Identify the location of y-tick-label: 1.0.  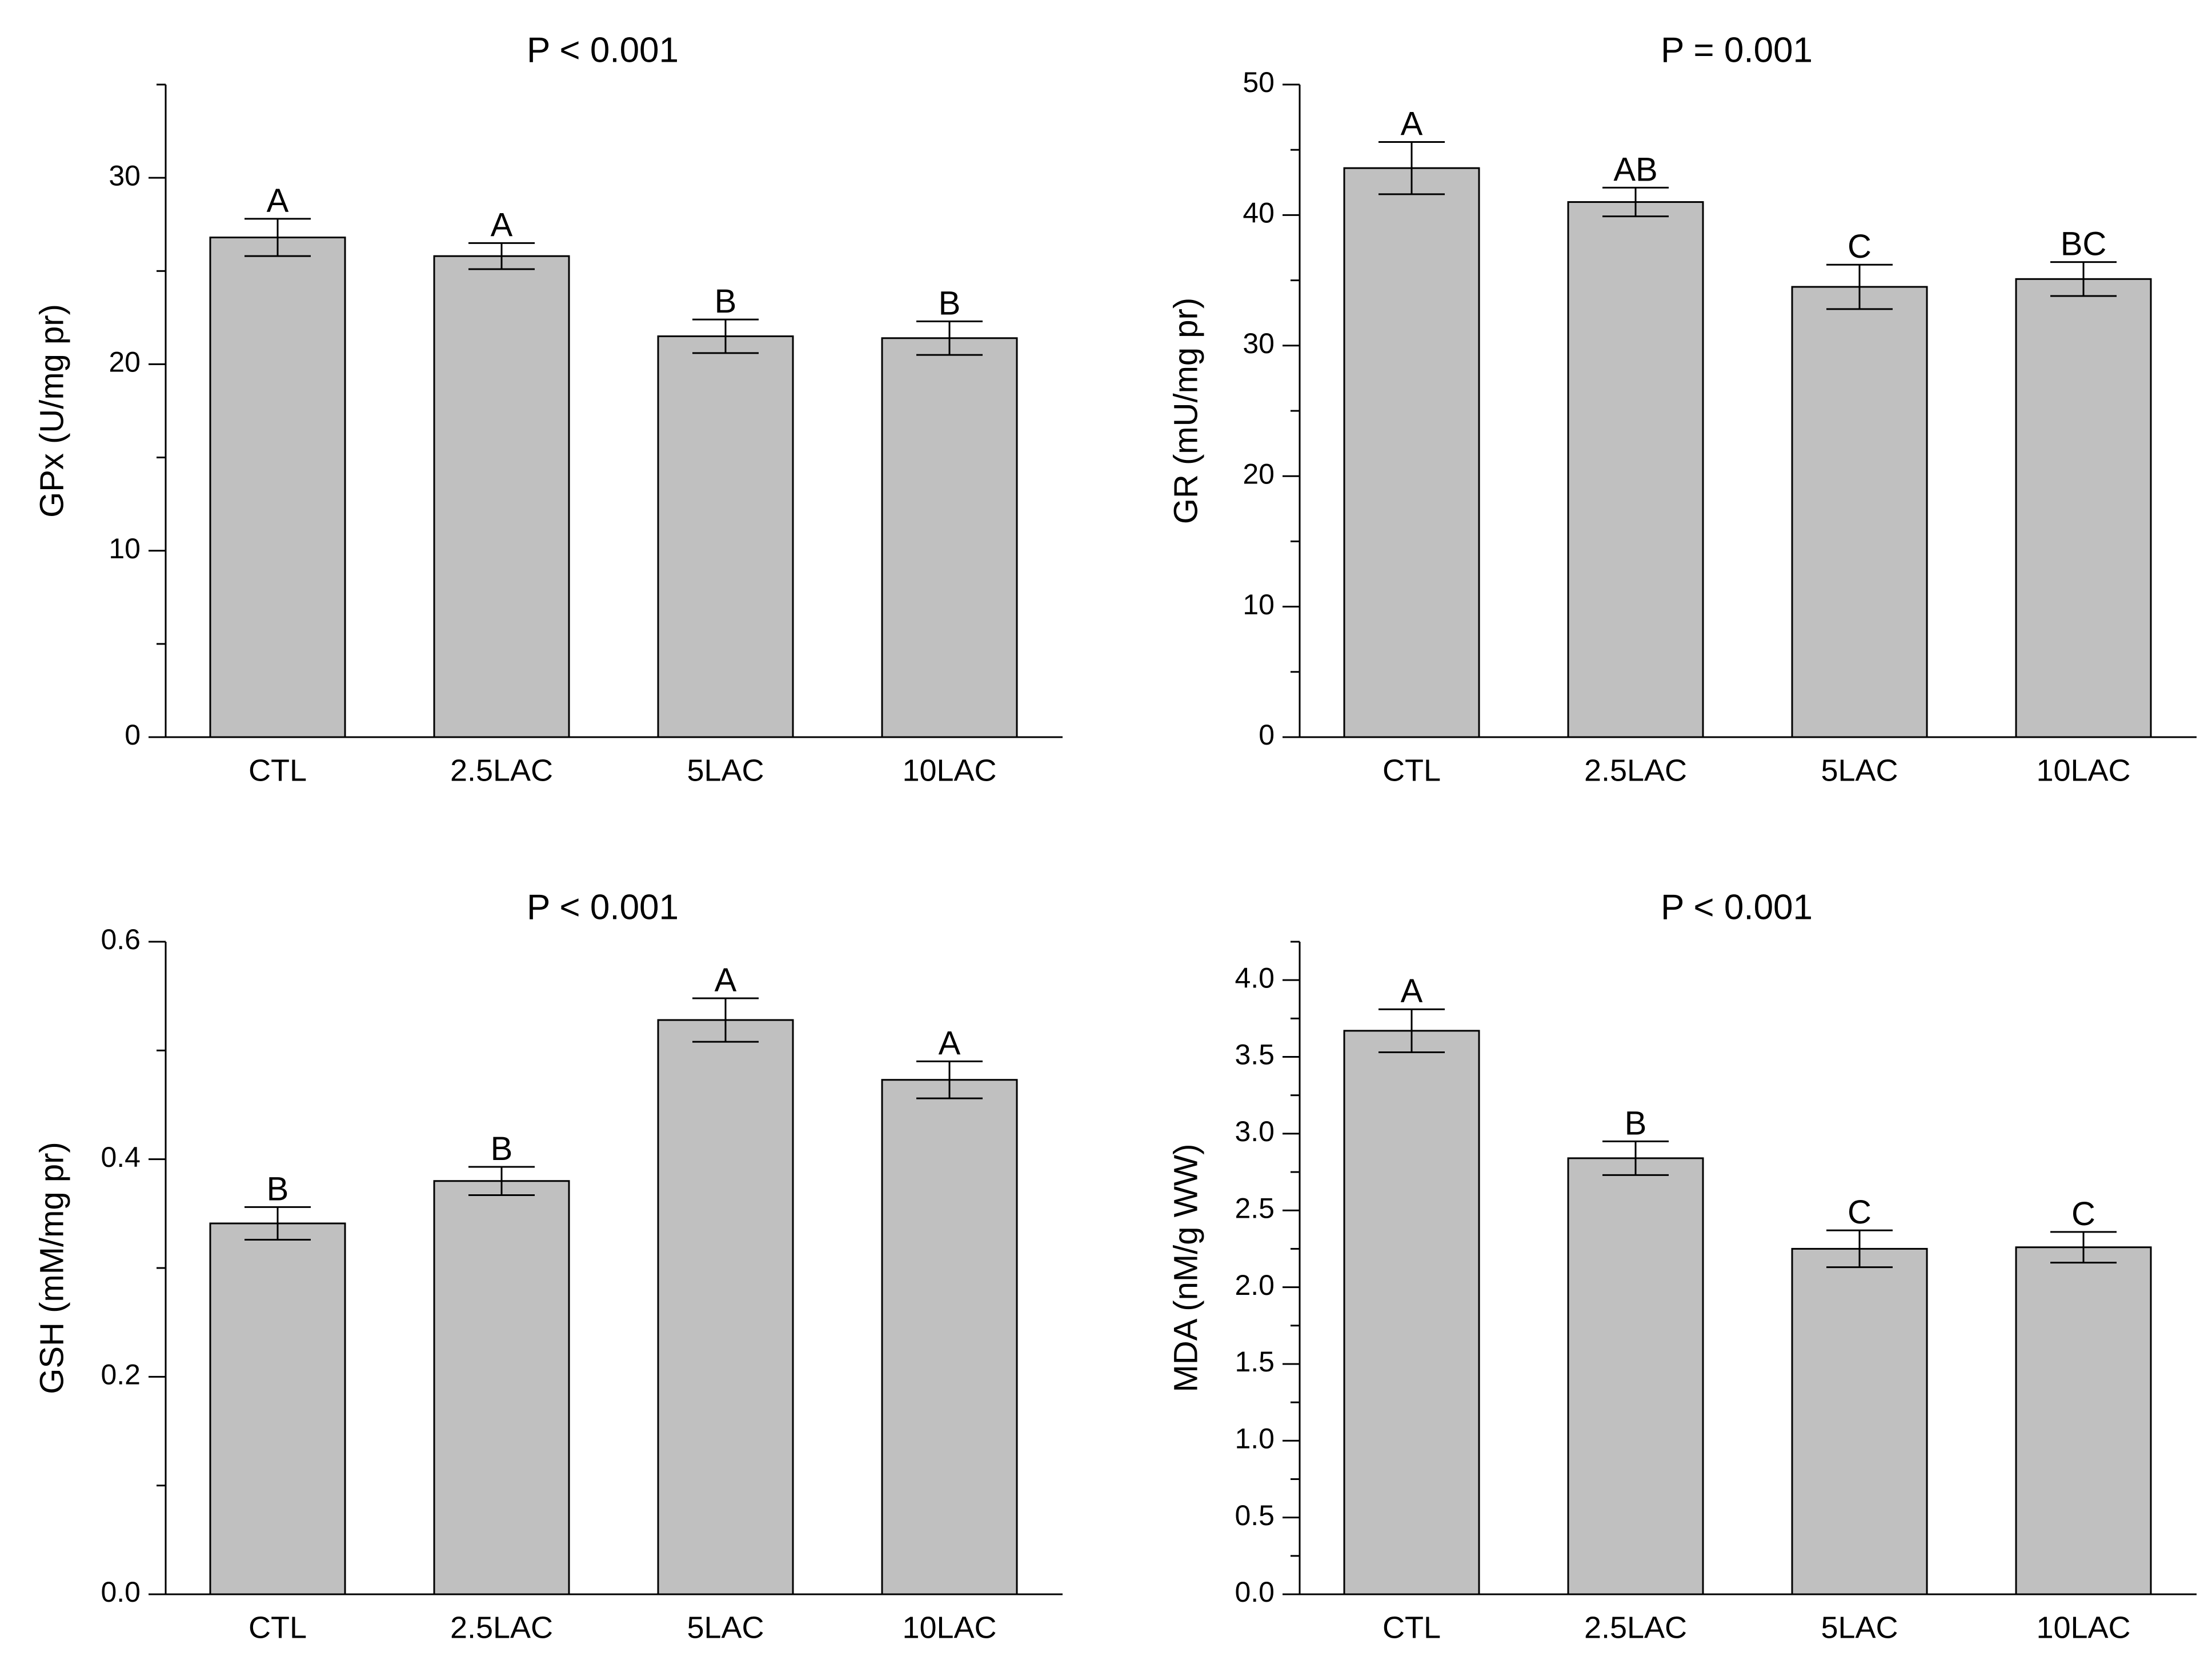
(1255, 1438).